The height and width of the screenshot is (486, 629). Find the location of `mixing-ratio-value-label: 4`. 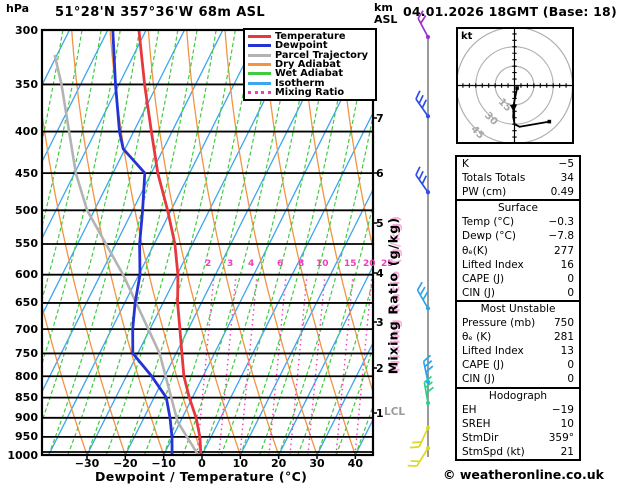

mixing-ratio-value-label: 4 is located at coordinates (251, 263).